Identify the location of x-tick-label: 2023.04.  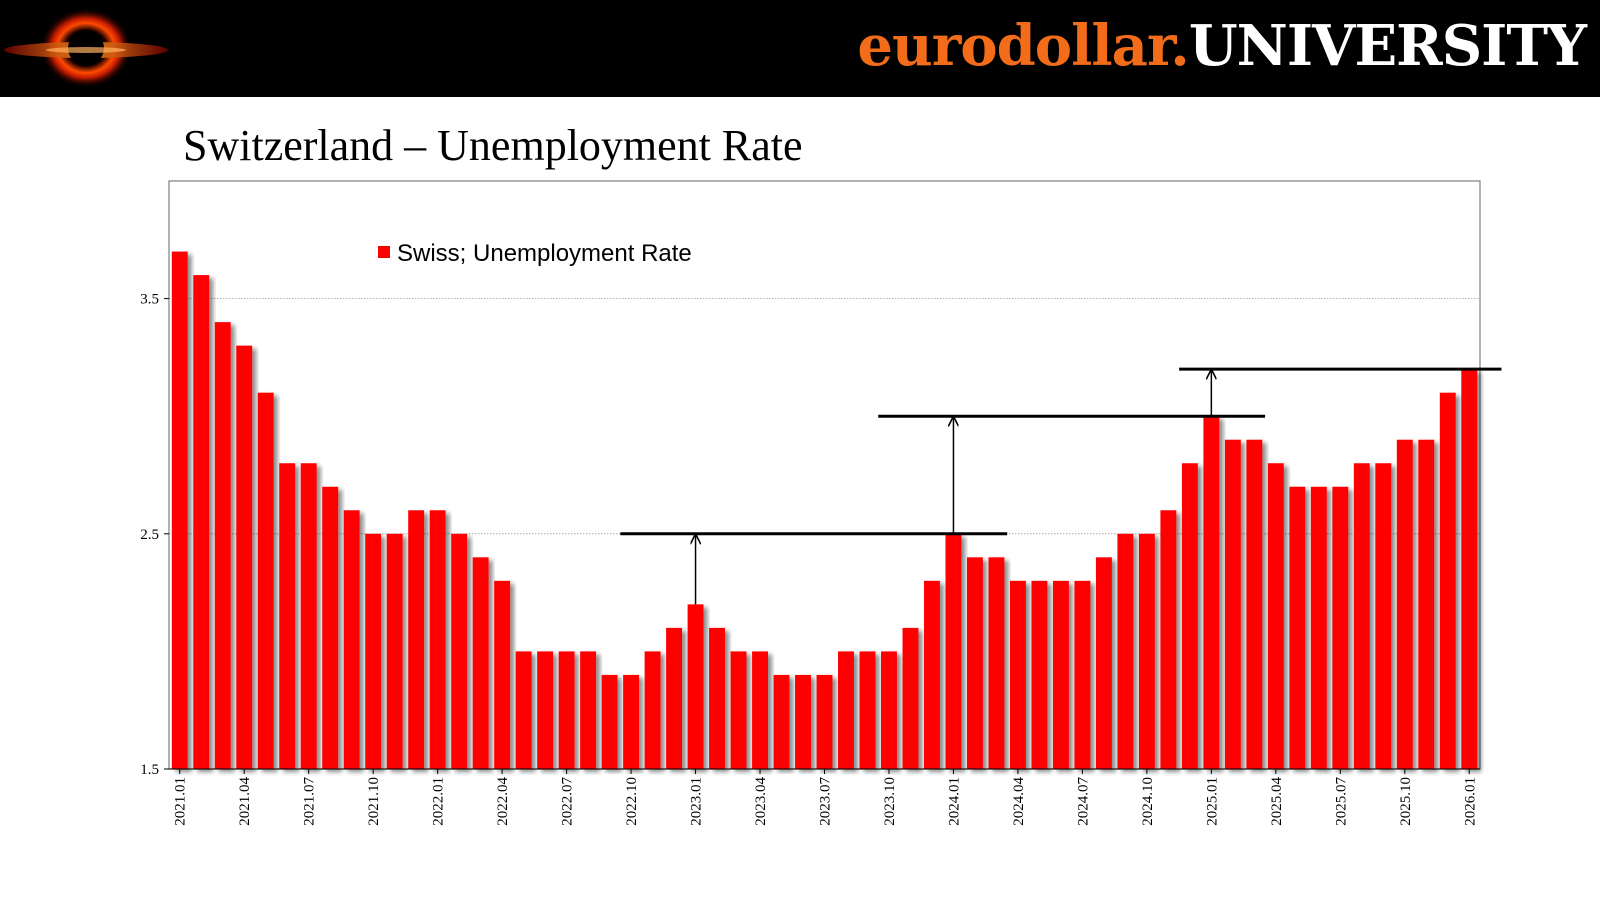
(761, 801).